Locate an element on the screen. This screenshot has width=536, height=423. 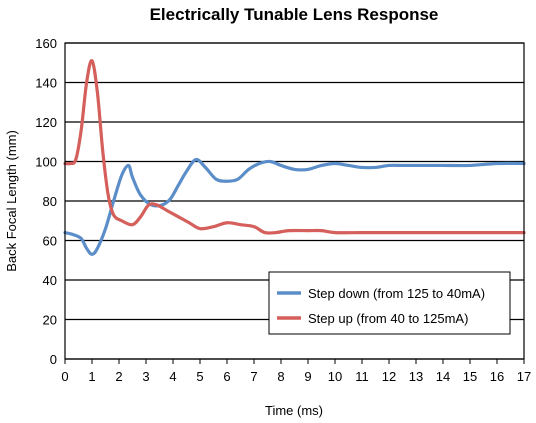
legend-box is located at coordinates (389, 303).